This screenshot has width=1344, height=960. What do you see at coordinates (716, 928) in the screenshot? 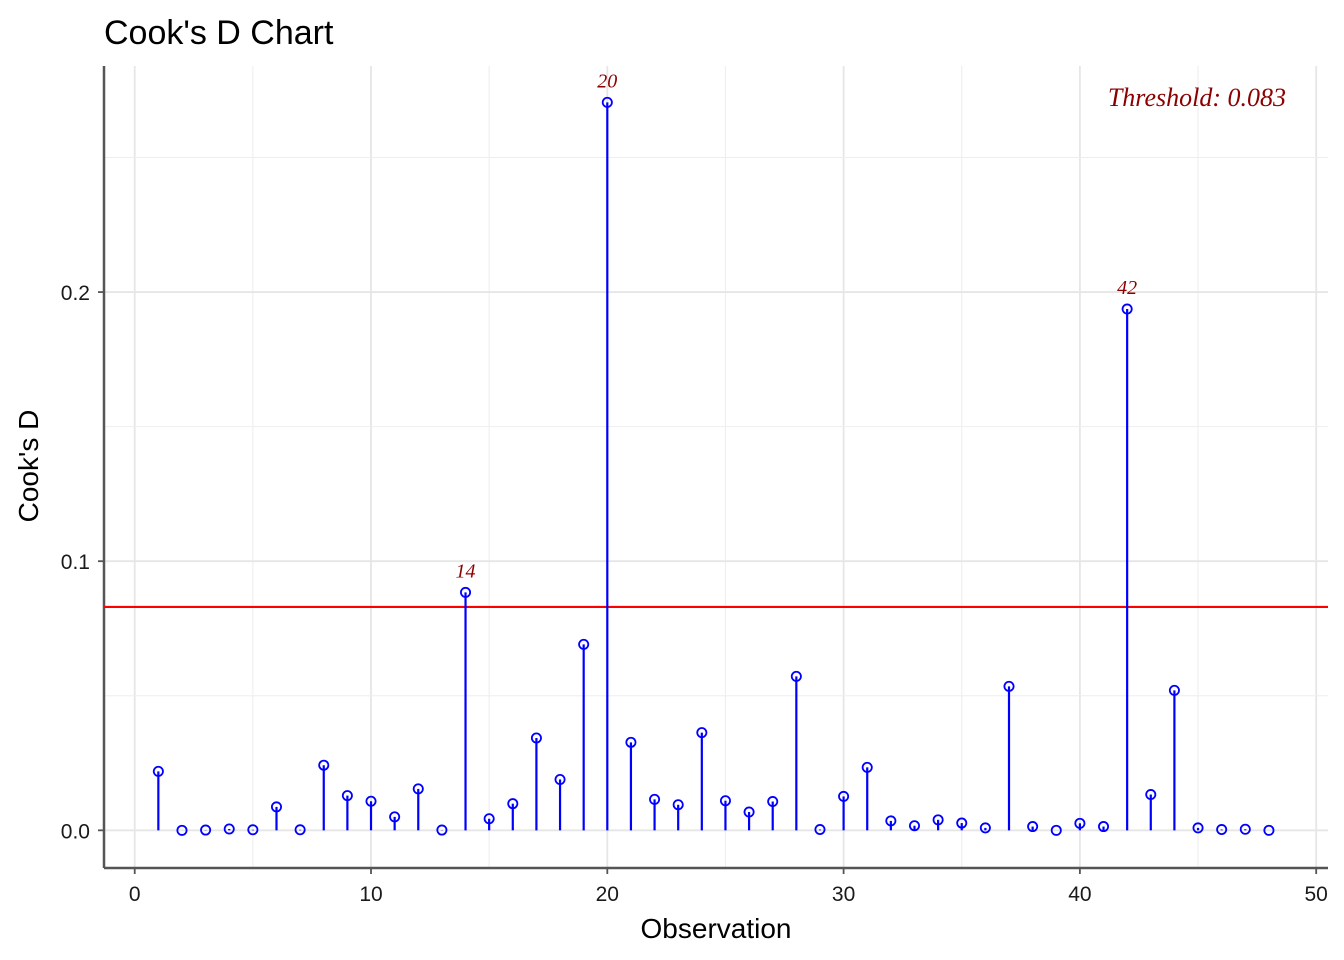
I see `x-axis-title: Observation` at bounding box center [716, 928].